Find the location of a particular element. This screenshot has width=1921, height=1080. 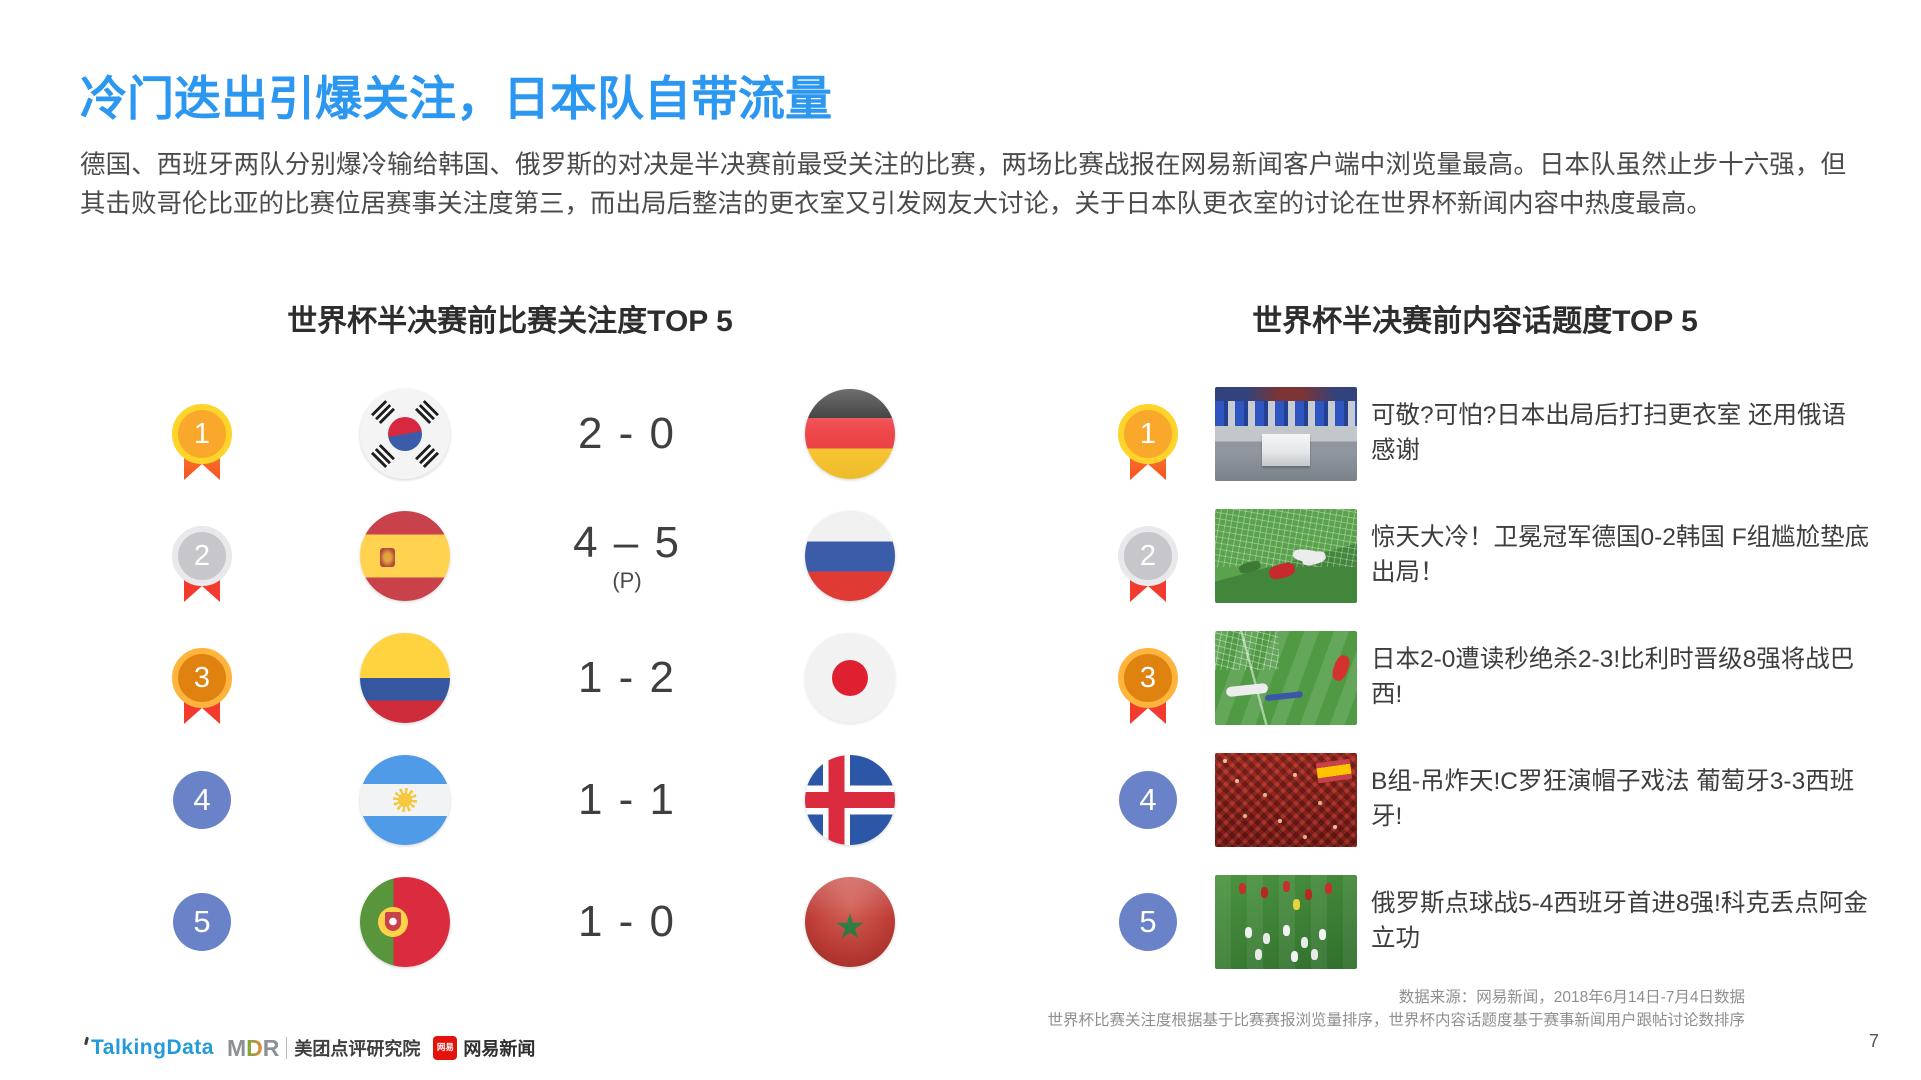

page-title: 冷门迭出引爆关注，日本队自带流量 is located at coordinates (456, 98).